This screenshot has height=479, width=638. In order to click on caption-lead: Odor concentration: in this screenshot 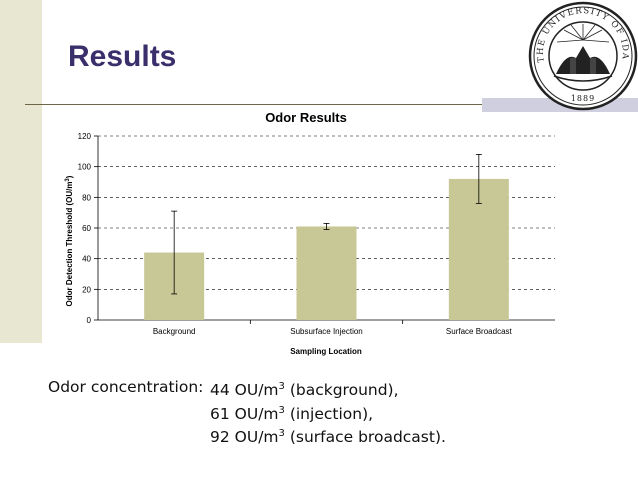, I will do `click(126, 387)`.